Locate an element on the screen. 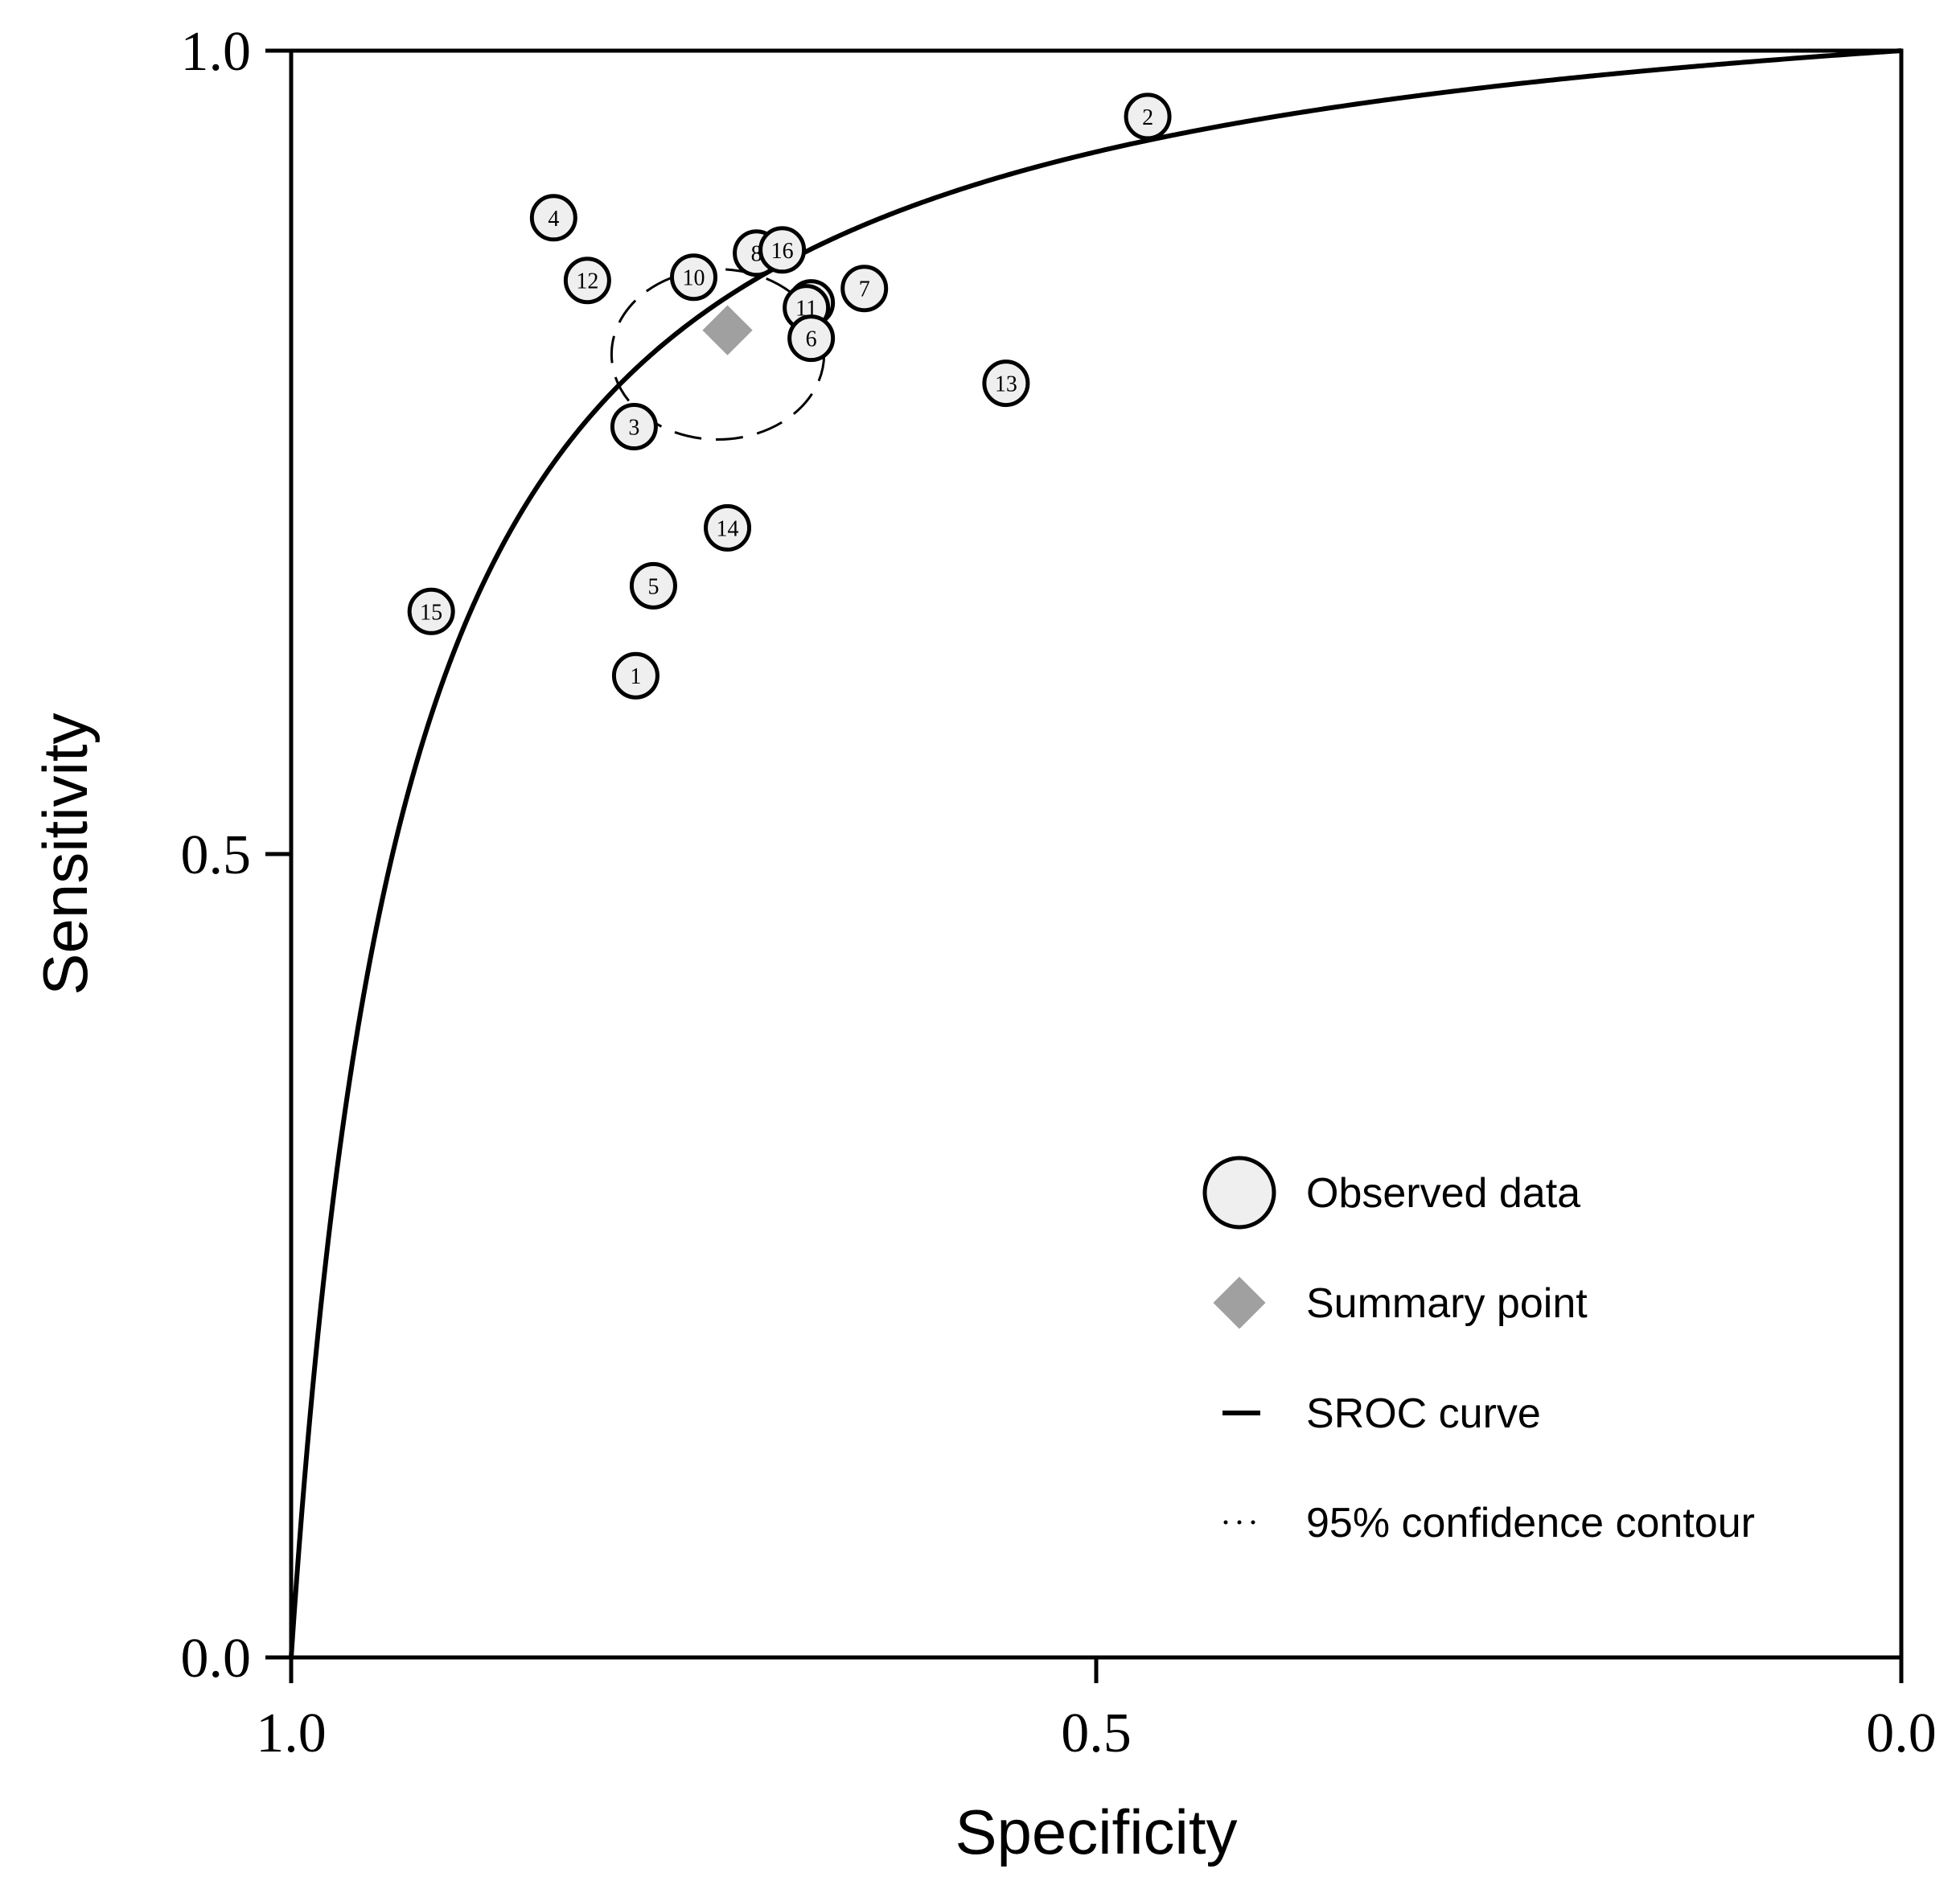 The height and width of the screenshot is (1881, 1960). summary-point is located at coordinates (727, 330).